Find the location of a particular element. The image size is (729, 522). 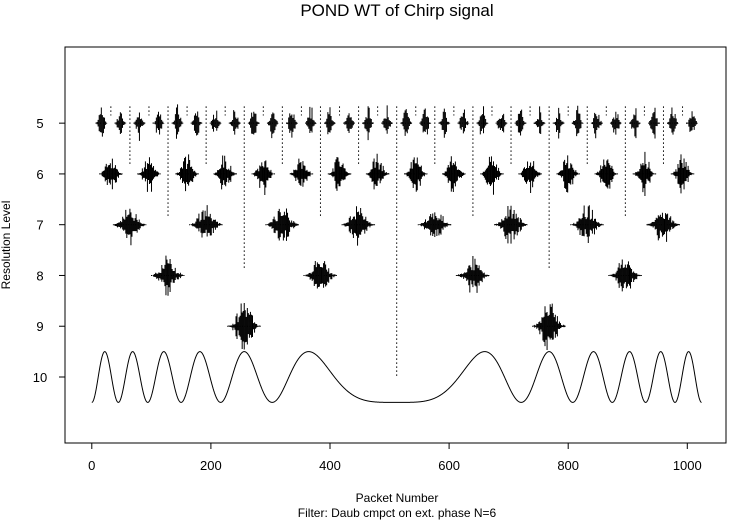

x-tick-label: 600 is located at coordinates (449, 465).